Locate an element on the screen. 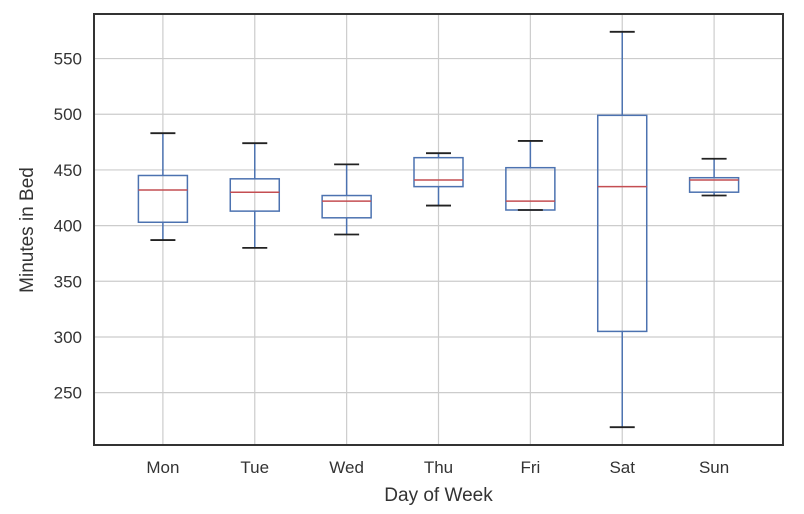 Image resolution: width=804 pixels, height=514 pixels. x-tick-label-sun: Sun is located at coordinates (714, 467).